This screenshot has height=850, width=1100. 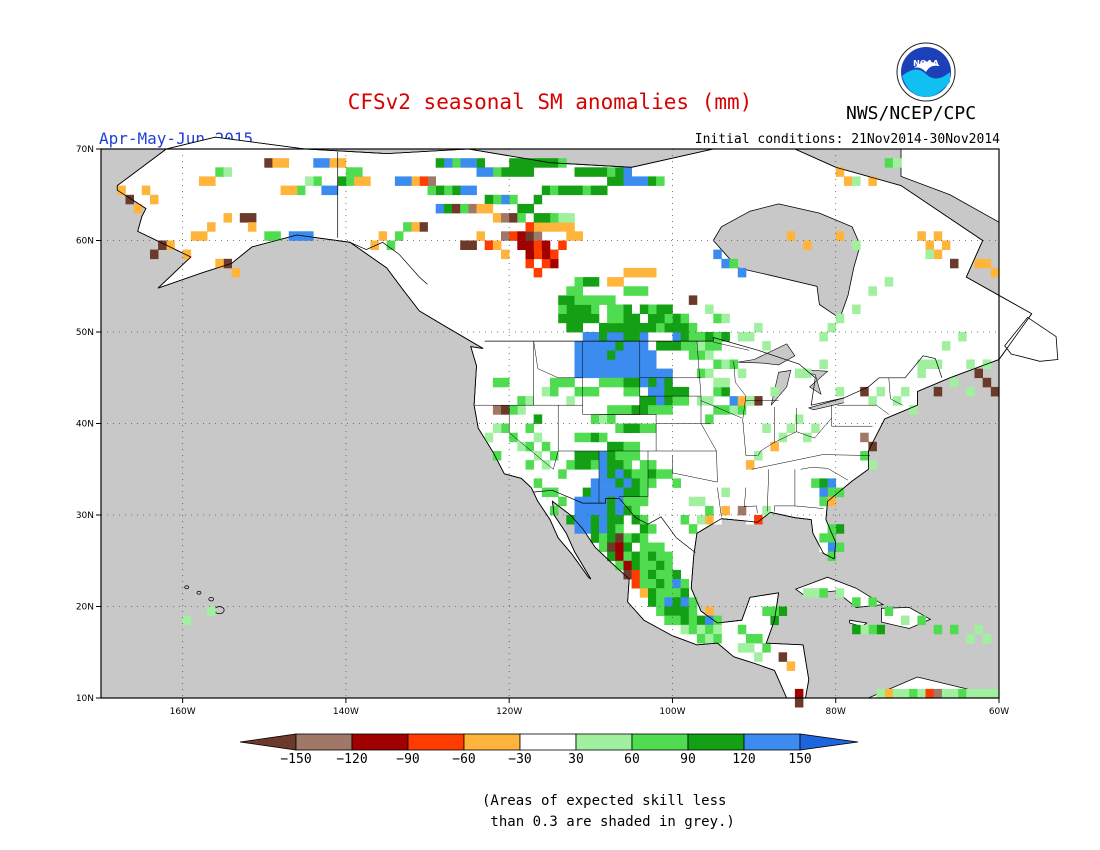 I want to click on lat-label: 10N, so click(x=85, y=699).